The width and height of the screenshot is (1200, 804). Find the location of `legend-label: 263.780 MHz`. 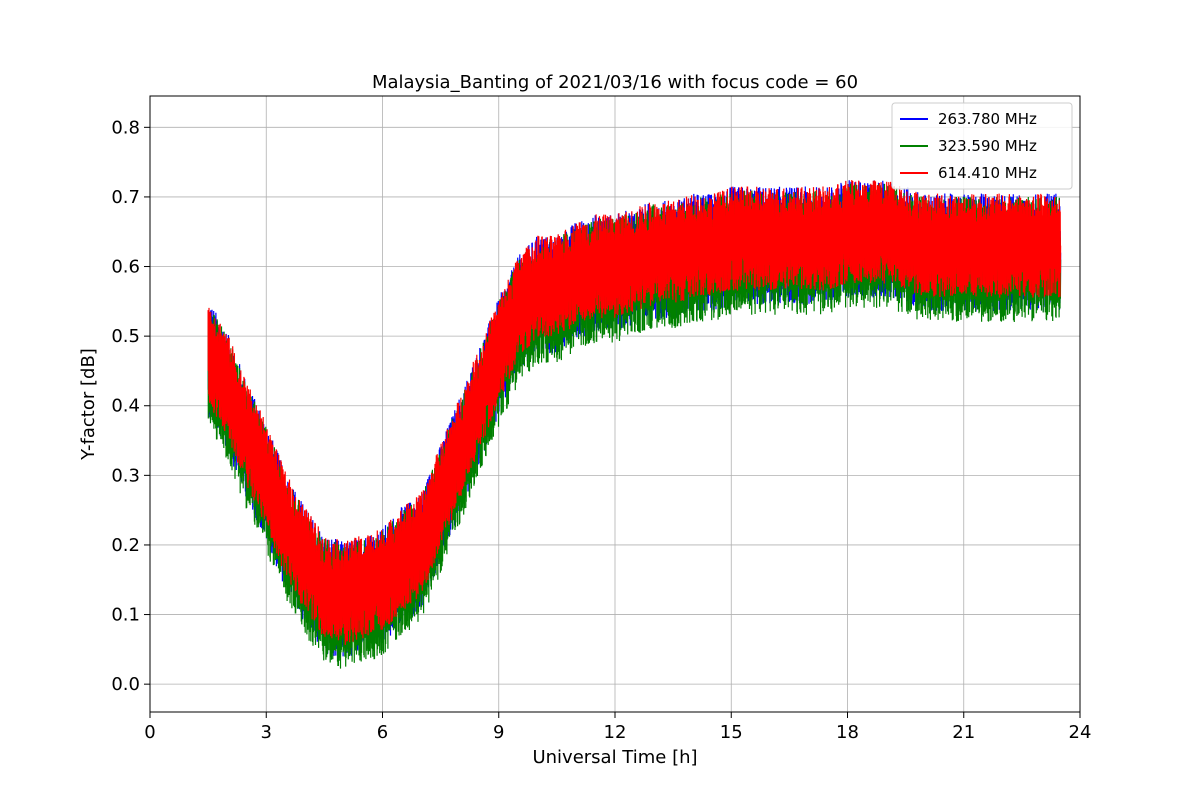

legend-label: 263.780 MHz is located at coordinates (987, 119).